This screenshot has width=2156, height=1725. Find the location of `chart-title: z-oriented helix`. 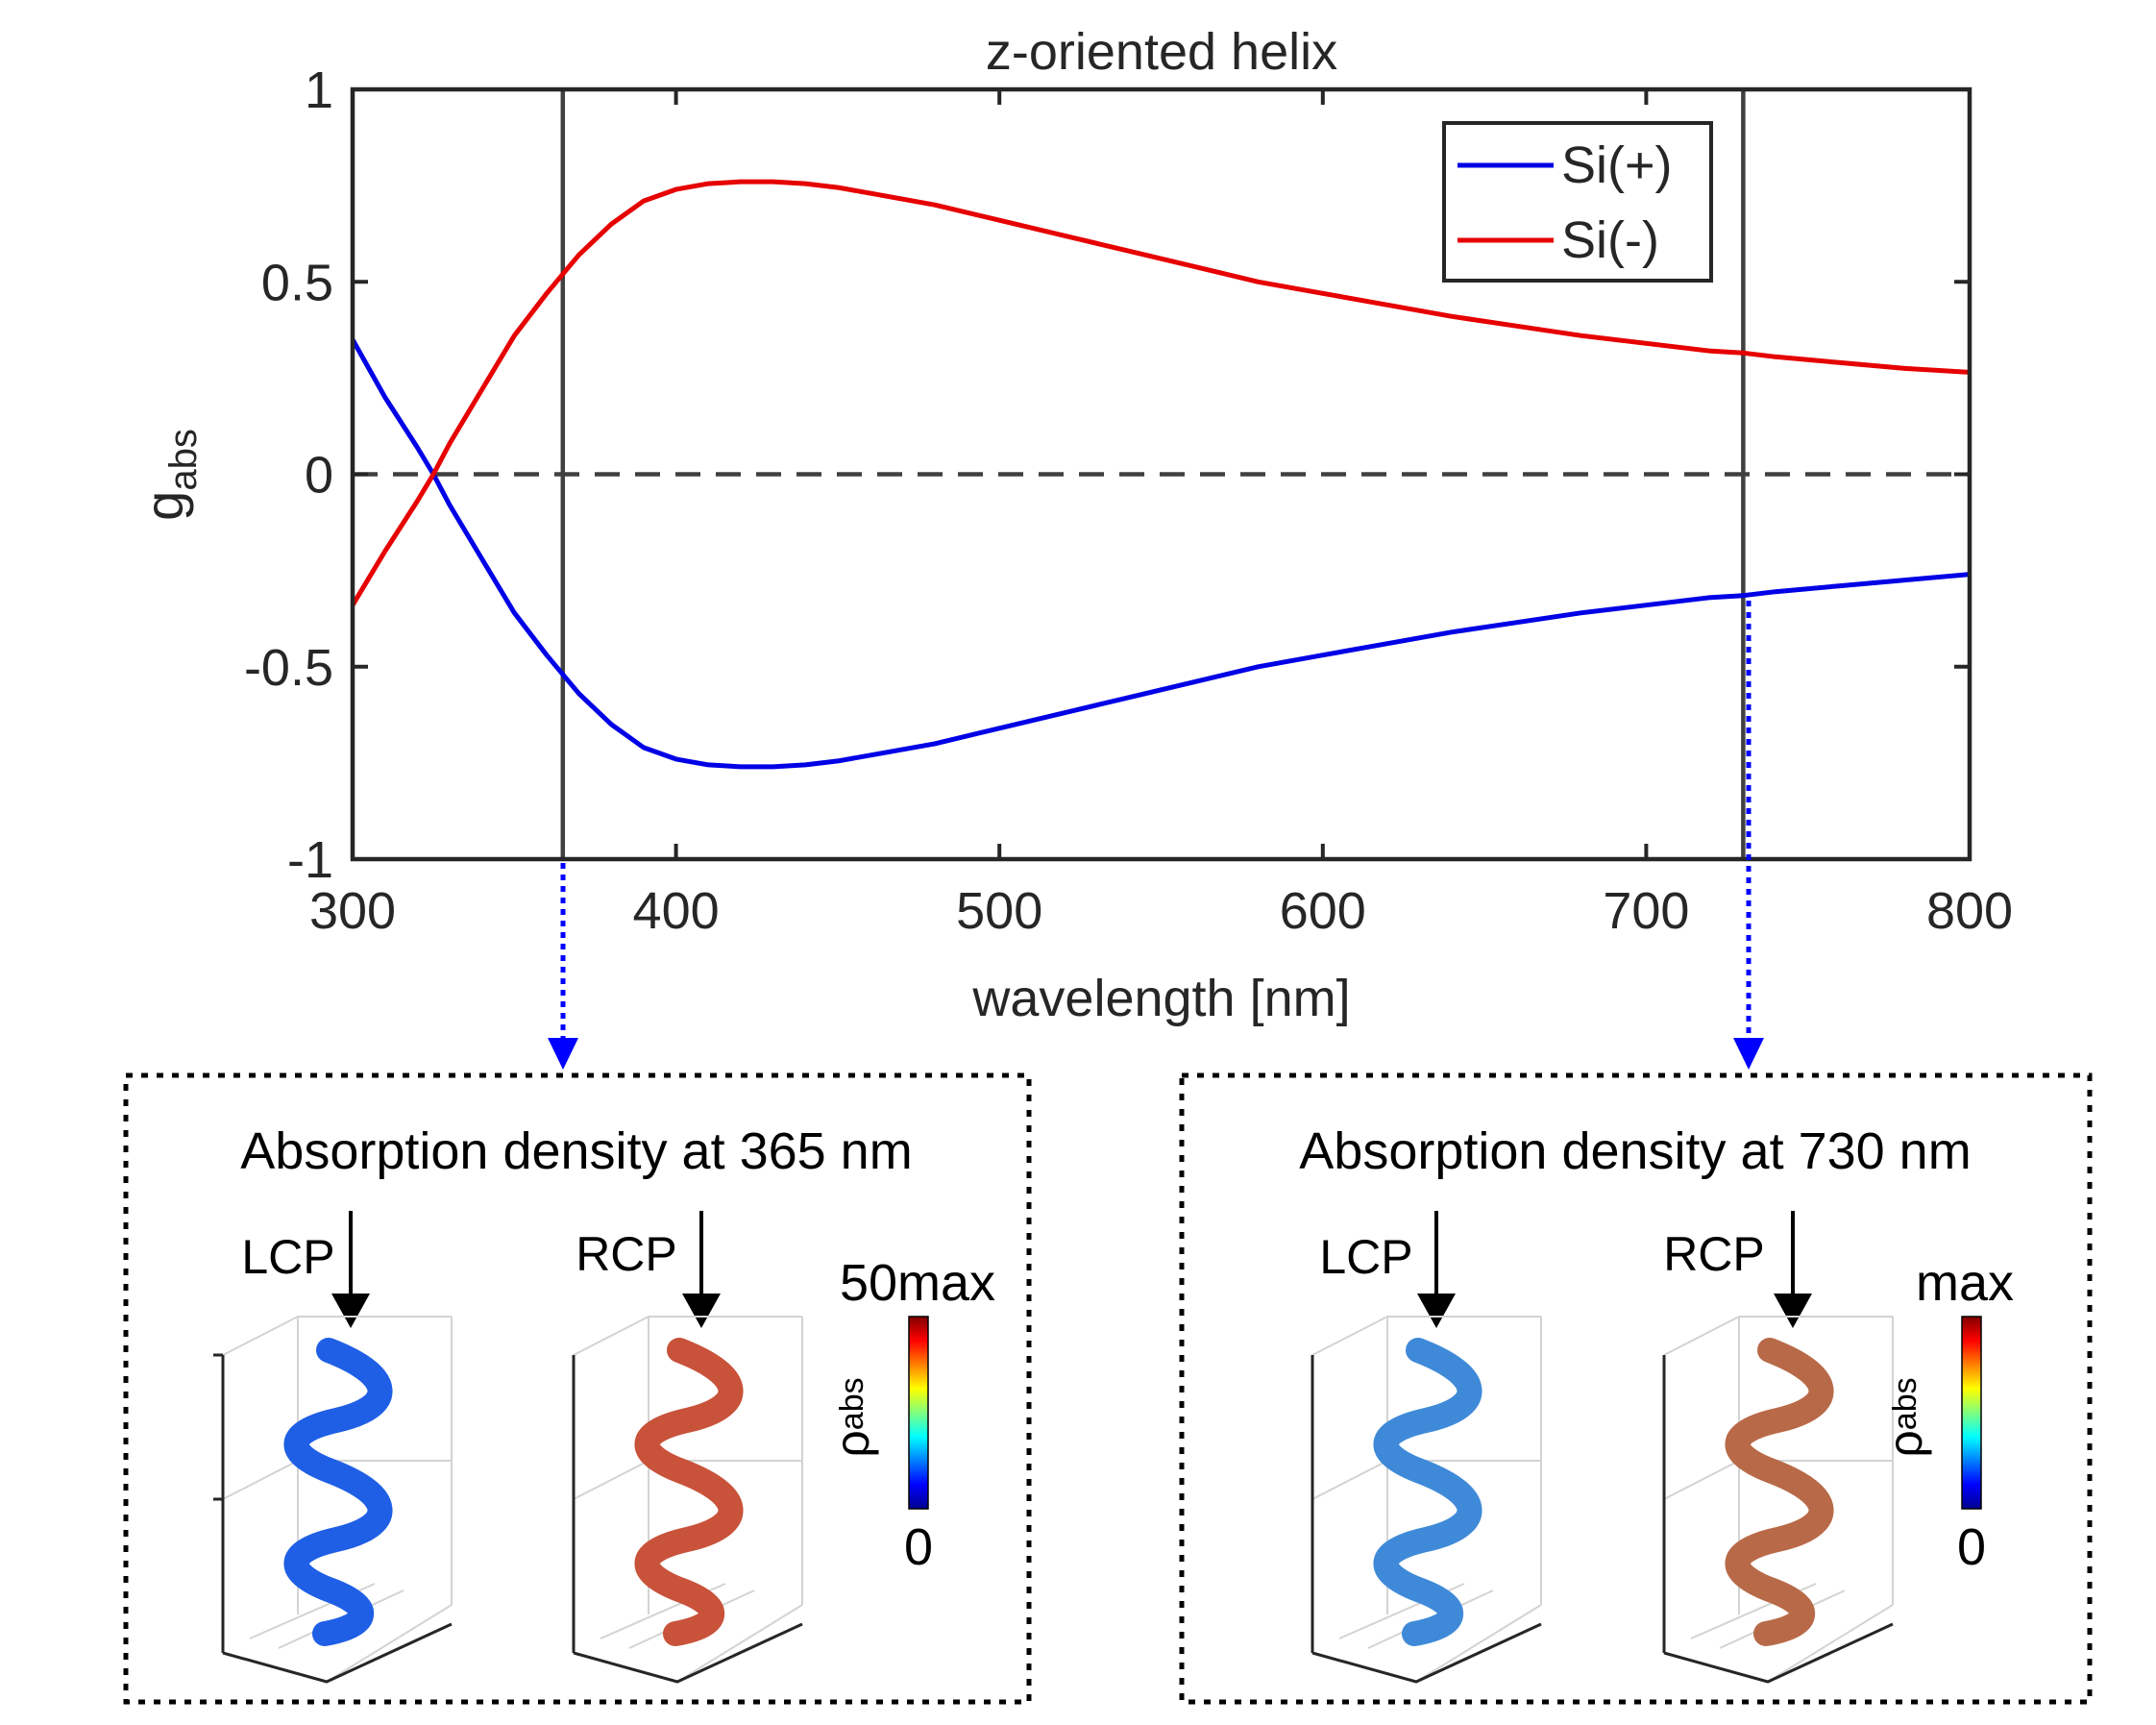

chart-title: z-oriented helix is located at coordinates (1162, 52).